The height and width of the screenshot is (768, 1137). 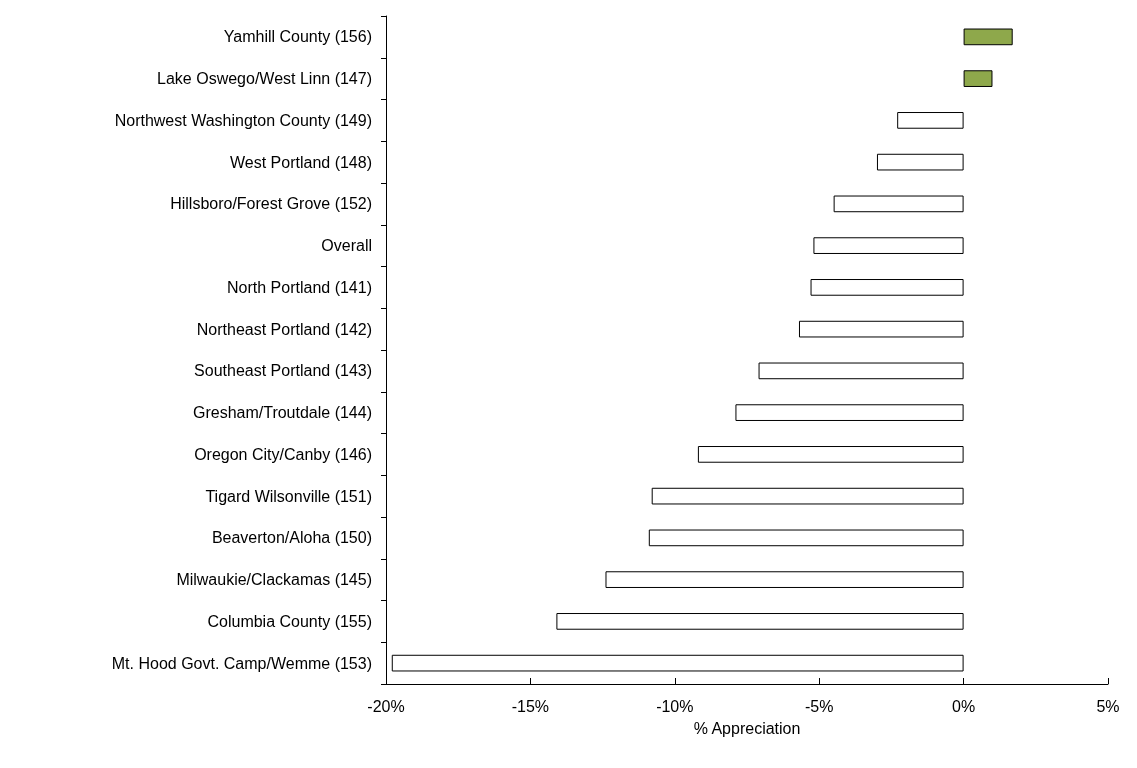 I want to click on y-tick-label: Hillsboro/Forest Grove (152), so click(x=271, y=204).